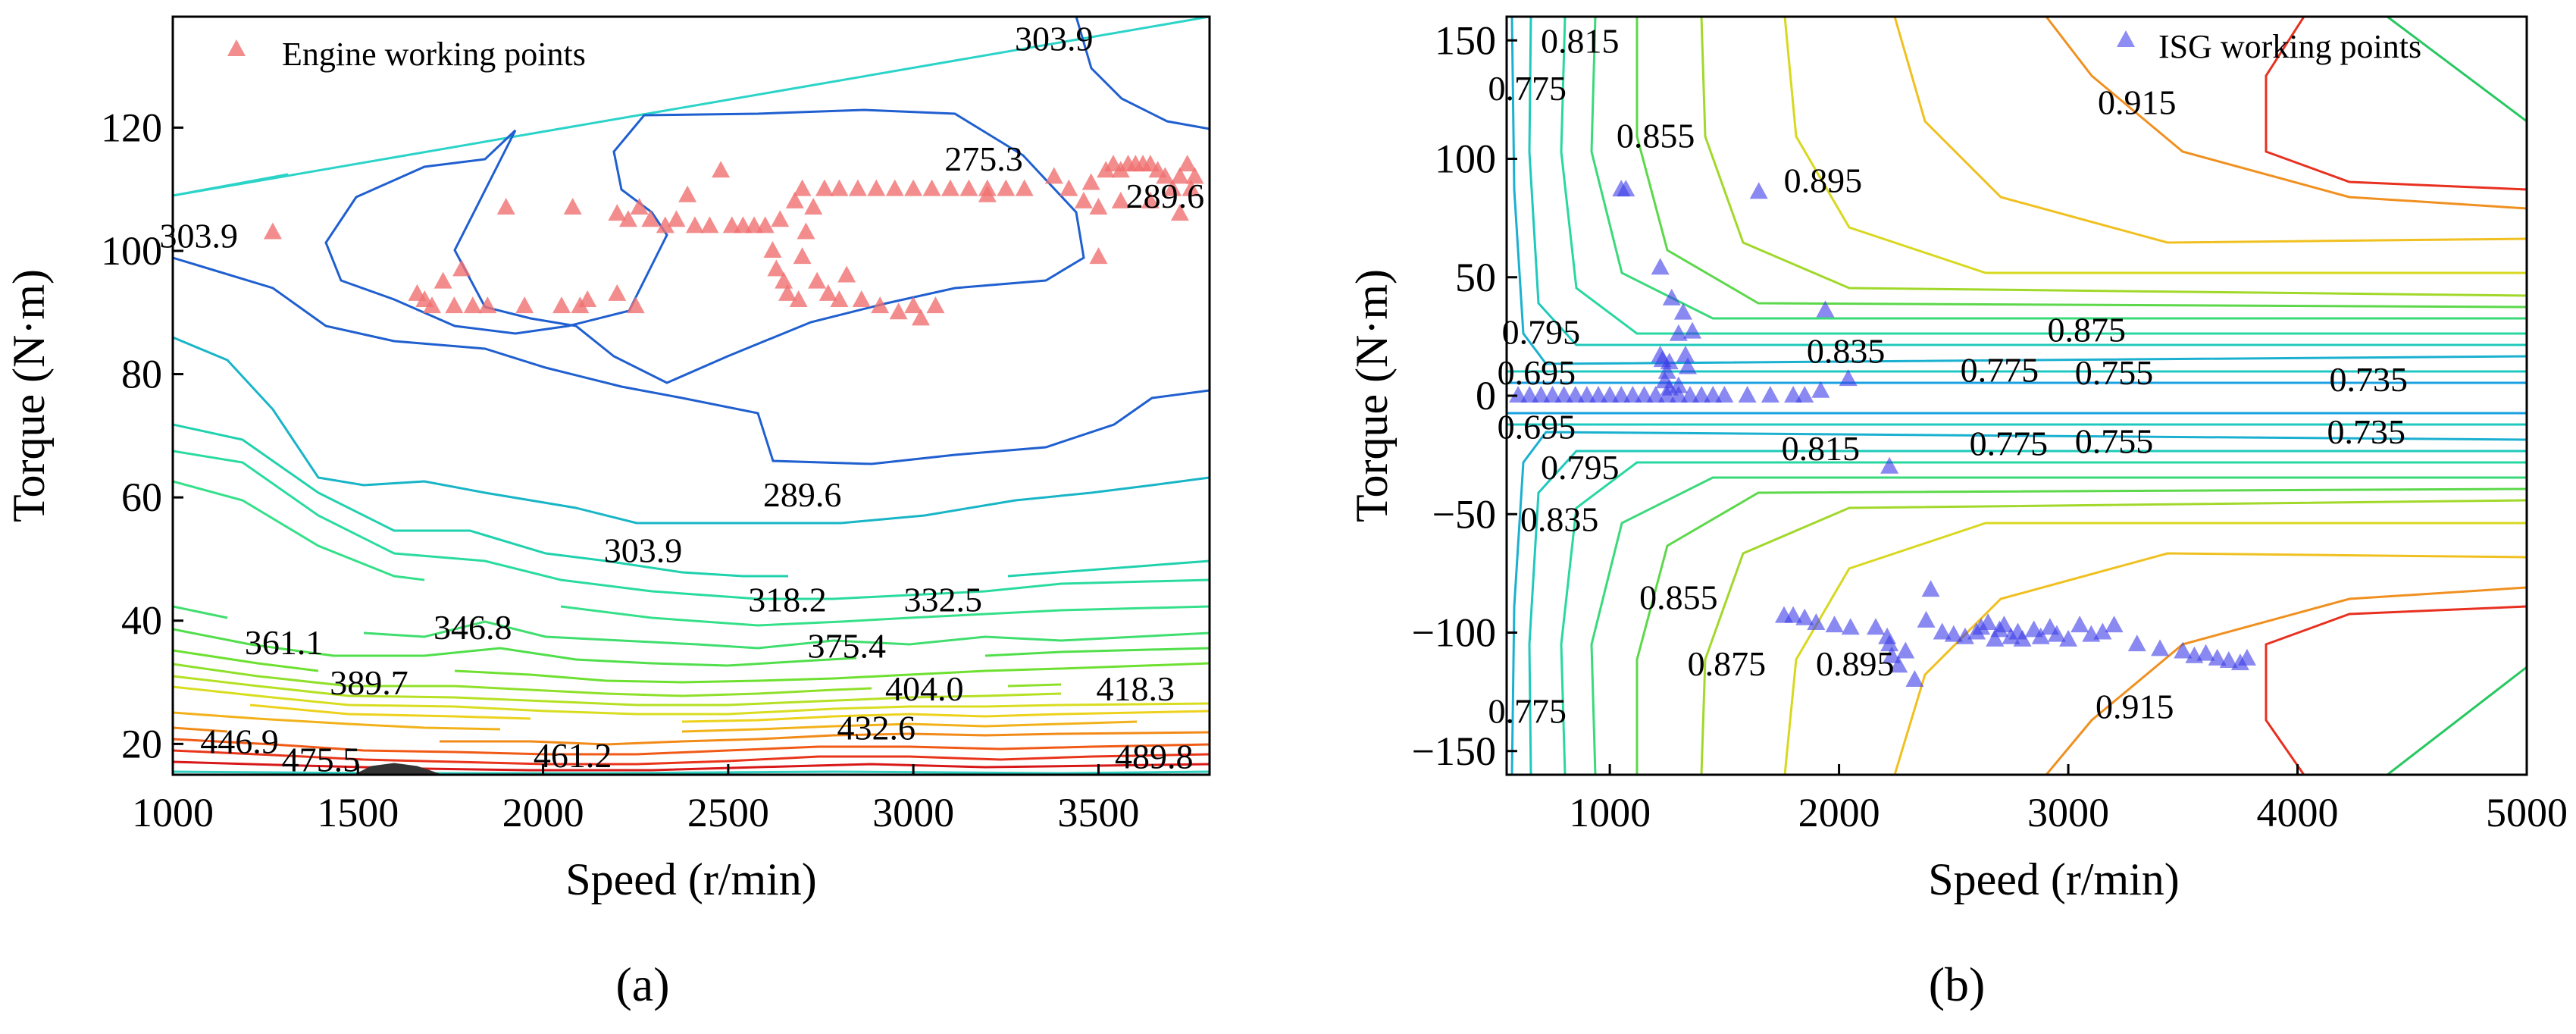 Image resolution: width=2576 pixels, height=1034 pixels. What do you see at coordinates (691, 879) in the screenshot?
I see `panel-a-xlabel: Speed (r/min)` at bounding box center [691, 879].